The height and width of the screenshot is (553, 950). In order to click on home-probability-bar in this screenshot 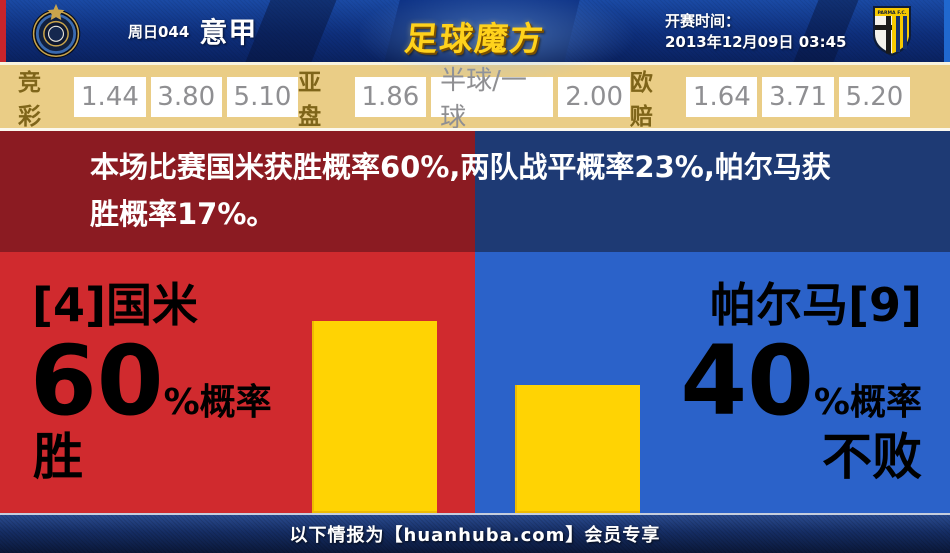, I will do `click(374, 417)`.